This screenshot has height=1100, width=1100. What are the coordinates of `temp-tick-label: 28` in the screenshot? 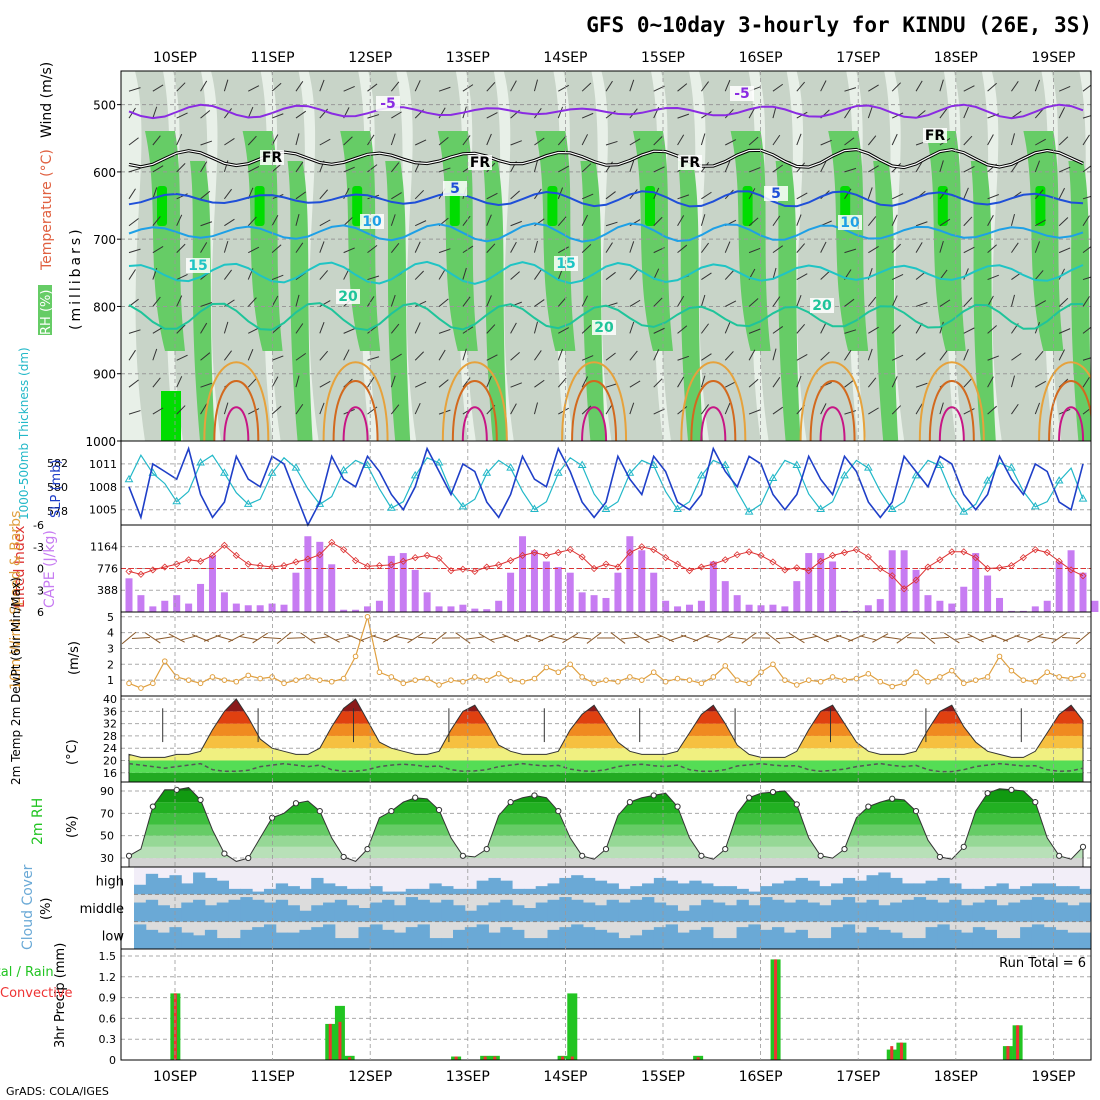 It's located at (110, 736).